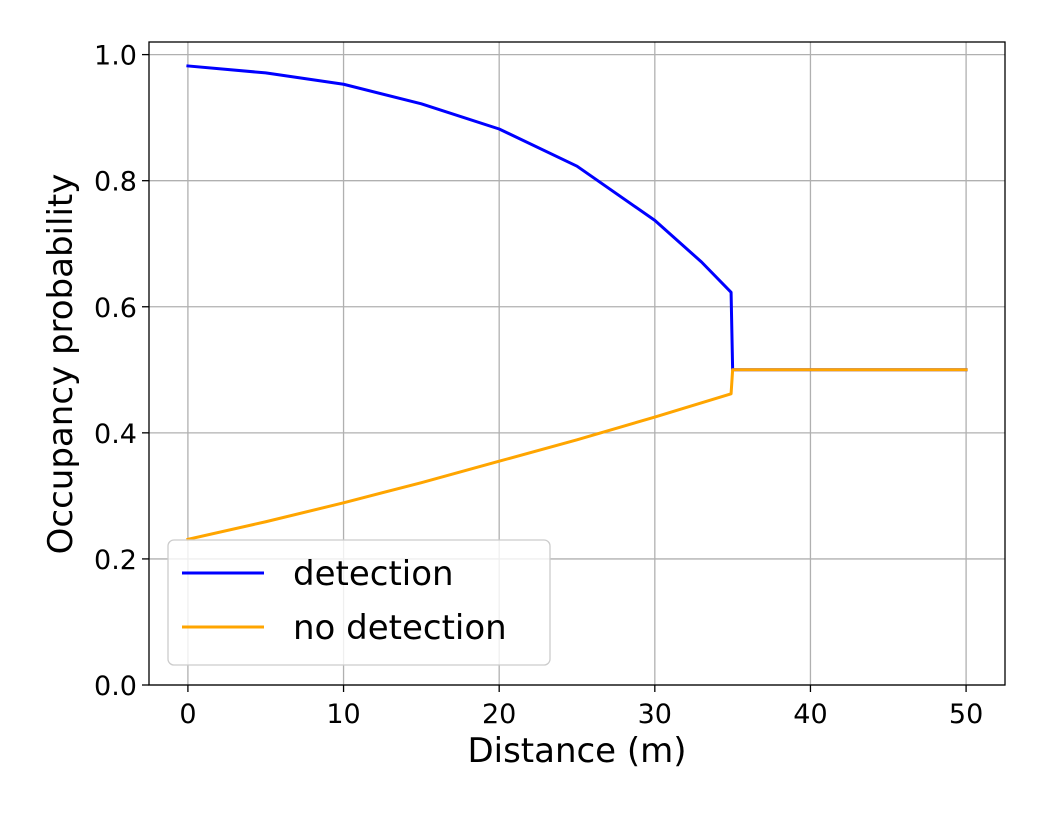 This screenshot has height=815, width=1047. Describe the element at coordinates (810, 714) in the screenshot. I see `x-tick-label: 40` at that location.